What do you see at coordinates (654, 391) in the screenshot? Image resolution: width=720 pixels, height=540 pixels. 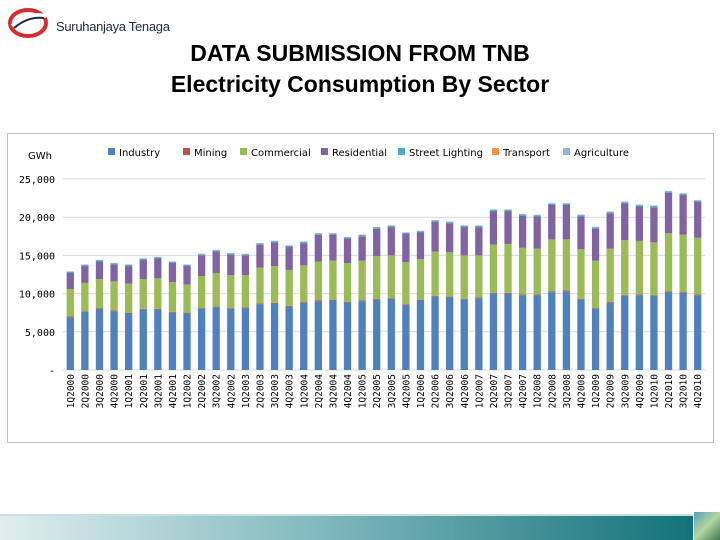 I see `x-tick-label: 1Q2010` at bounding box center [654, 391].